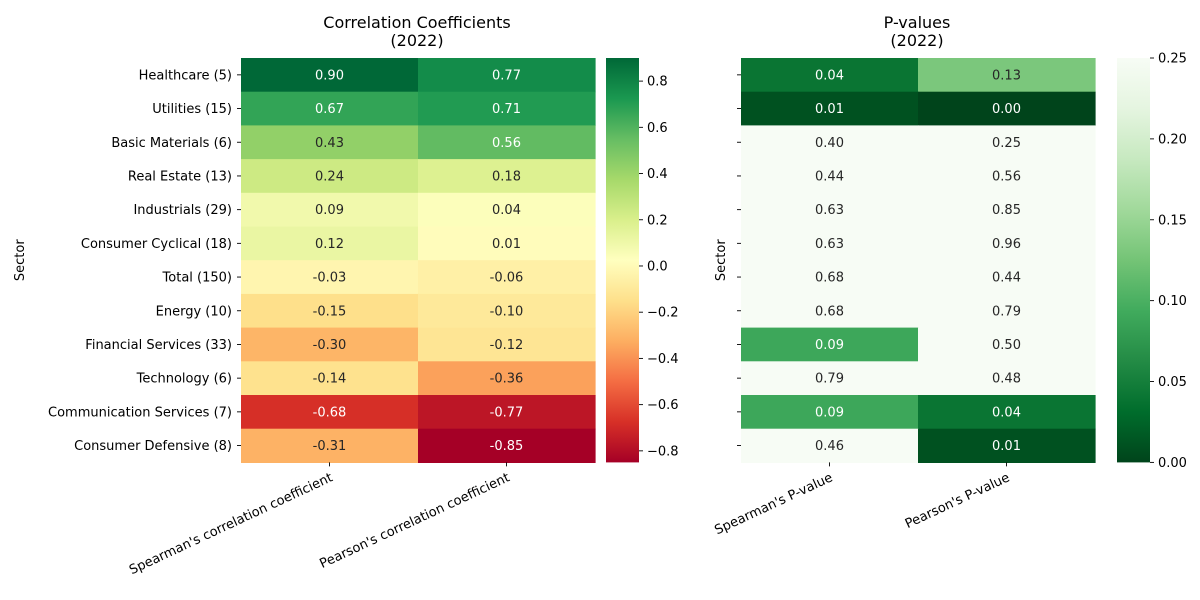 The height and width of the screenshot is (600, 1200). What do you see at coordinates (158, 345) in the screenshot?
I see `y-tick-label: Financial Services (33)` at bounding box center [158, 345].